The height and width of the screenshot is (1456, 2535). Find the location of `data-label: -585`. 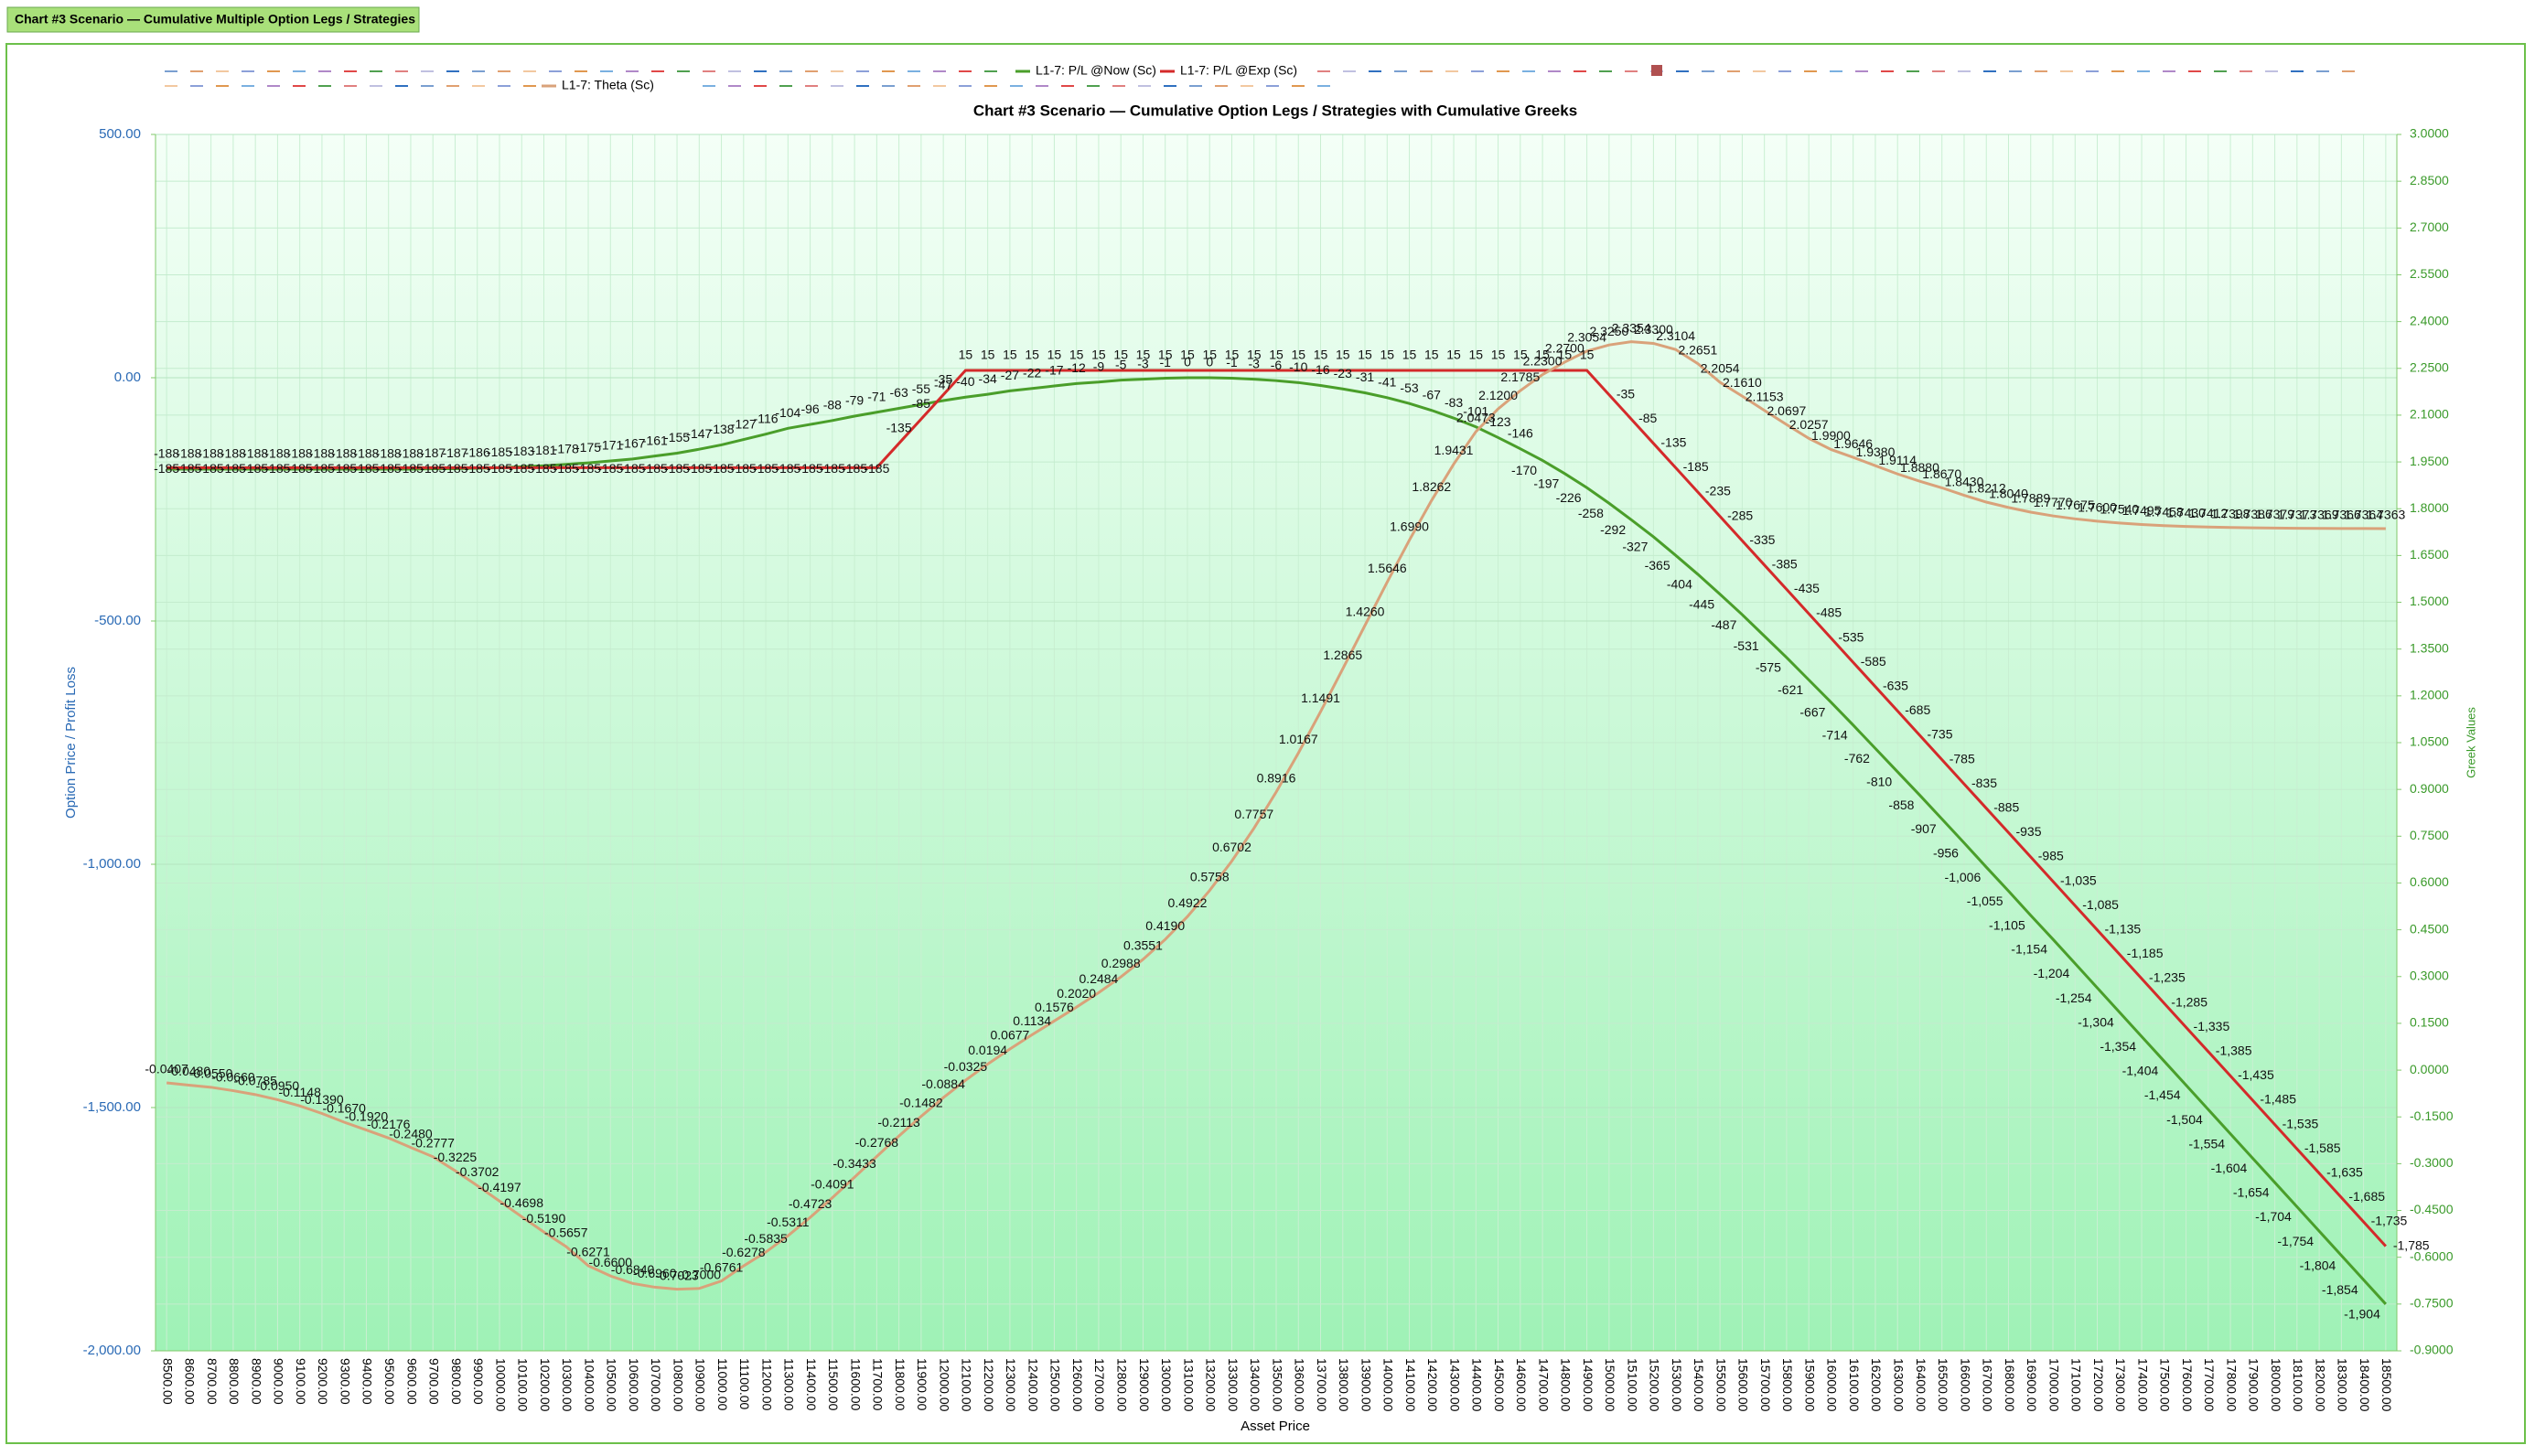

data-label: -585 is located at coordinates (1873, 661).